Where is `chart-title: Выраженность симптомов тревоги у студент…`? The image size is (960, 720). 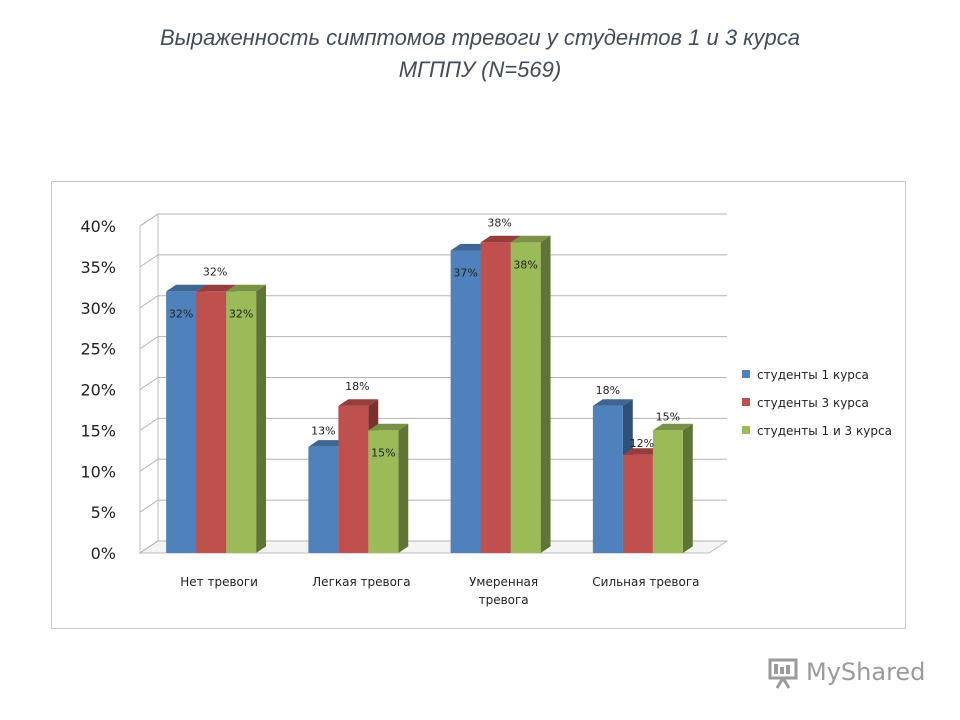
chart-title: Выраженность симптомов тревоги у студент… is located at coordinates (480, 54).